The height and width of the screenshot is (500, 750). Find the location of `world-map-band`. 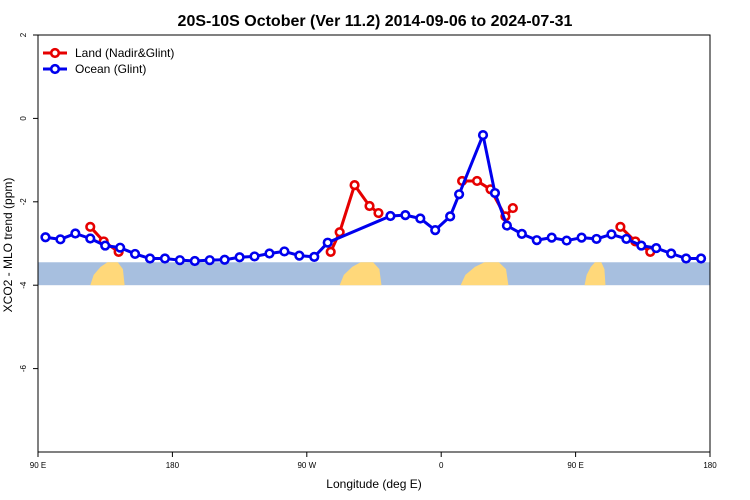

world-map-band is located at coordinates (374, 274).